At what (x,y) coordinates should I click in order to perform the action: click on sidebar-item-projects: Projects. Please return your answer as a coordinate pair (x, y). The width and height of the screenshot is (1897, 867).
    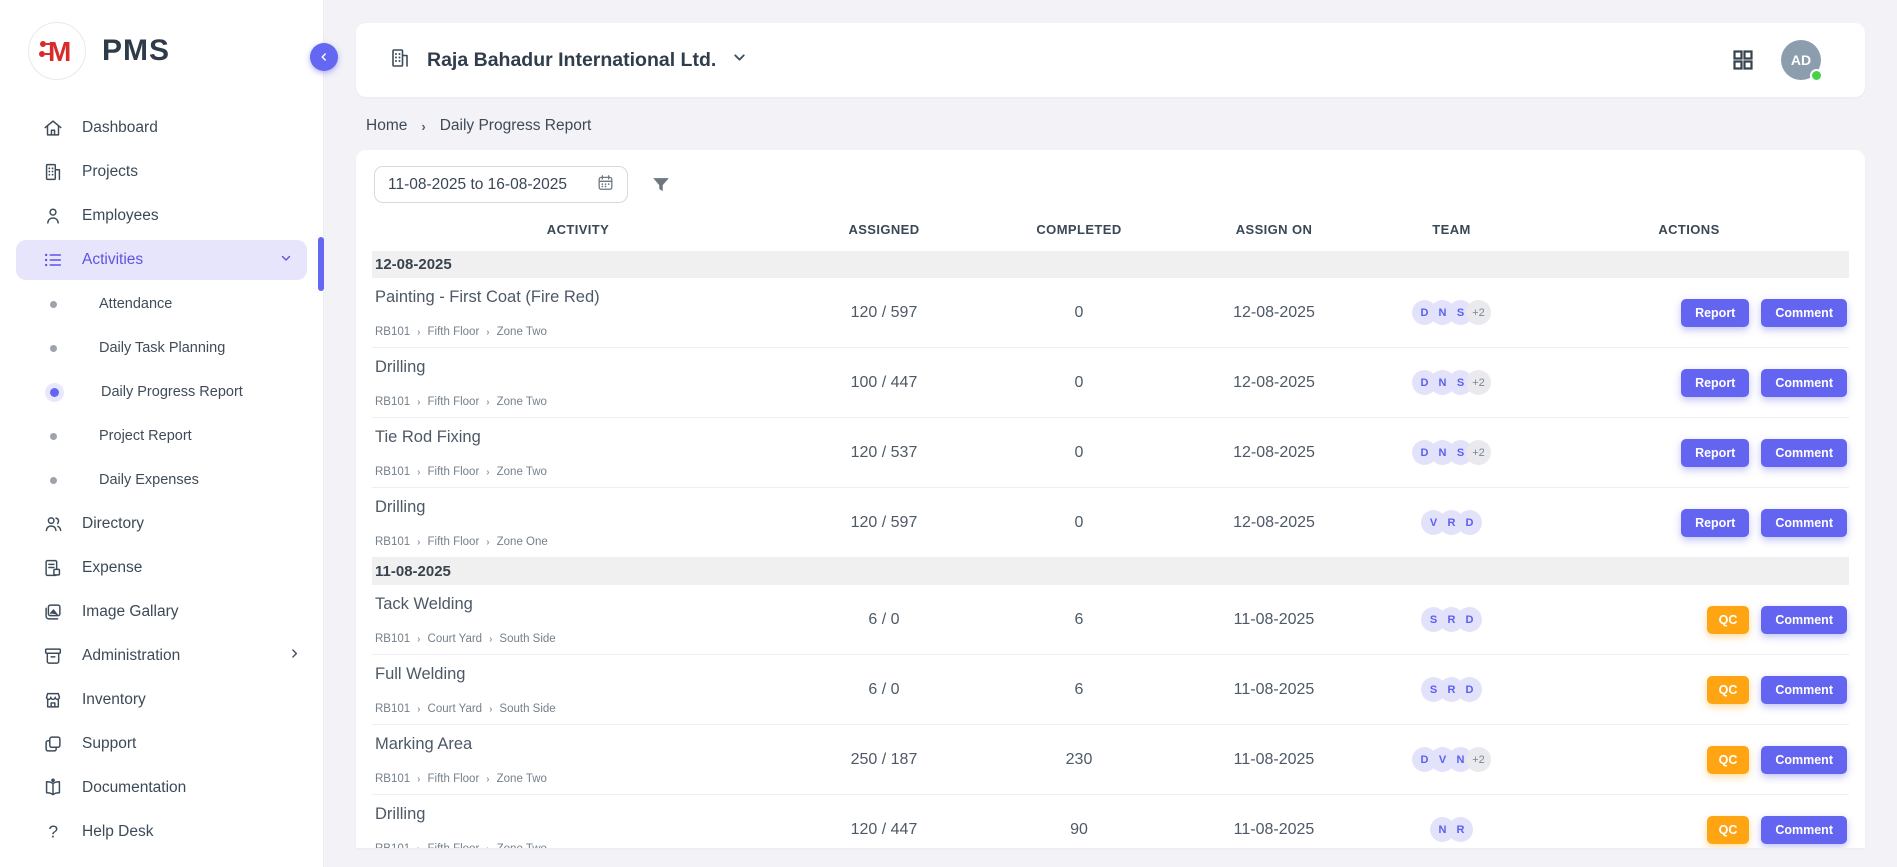
    Looking at the image, I should click on (161, 172).